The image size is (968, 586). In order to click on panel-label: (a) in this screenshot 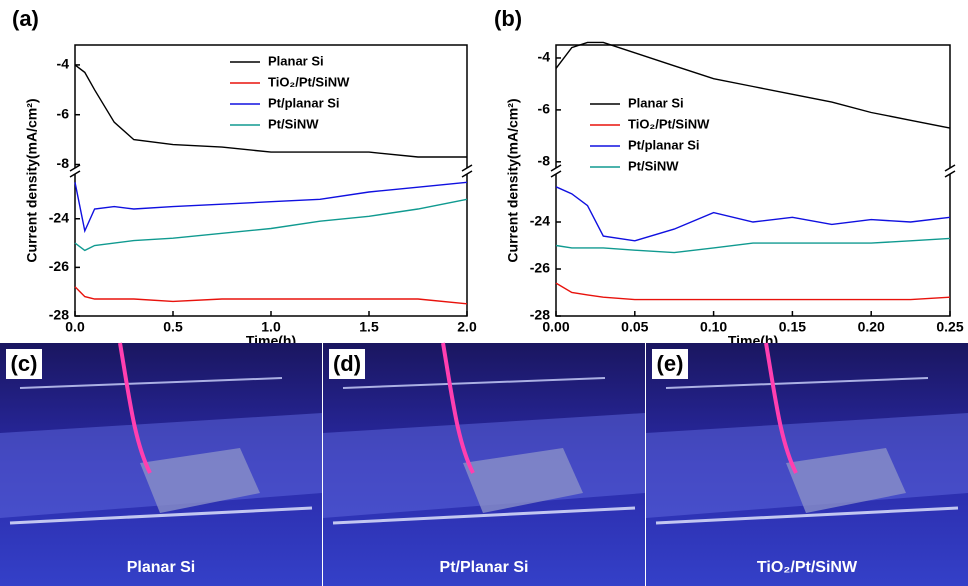, I will do `click(25, 18)`.